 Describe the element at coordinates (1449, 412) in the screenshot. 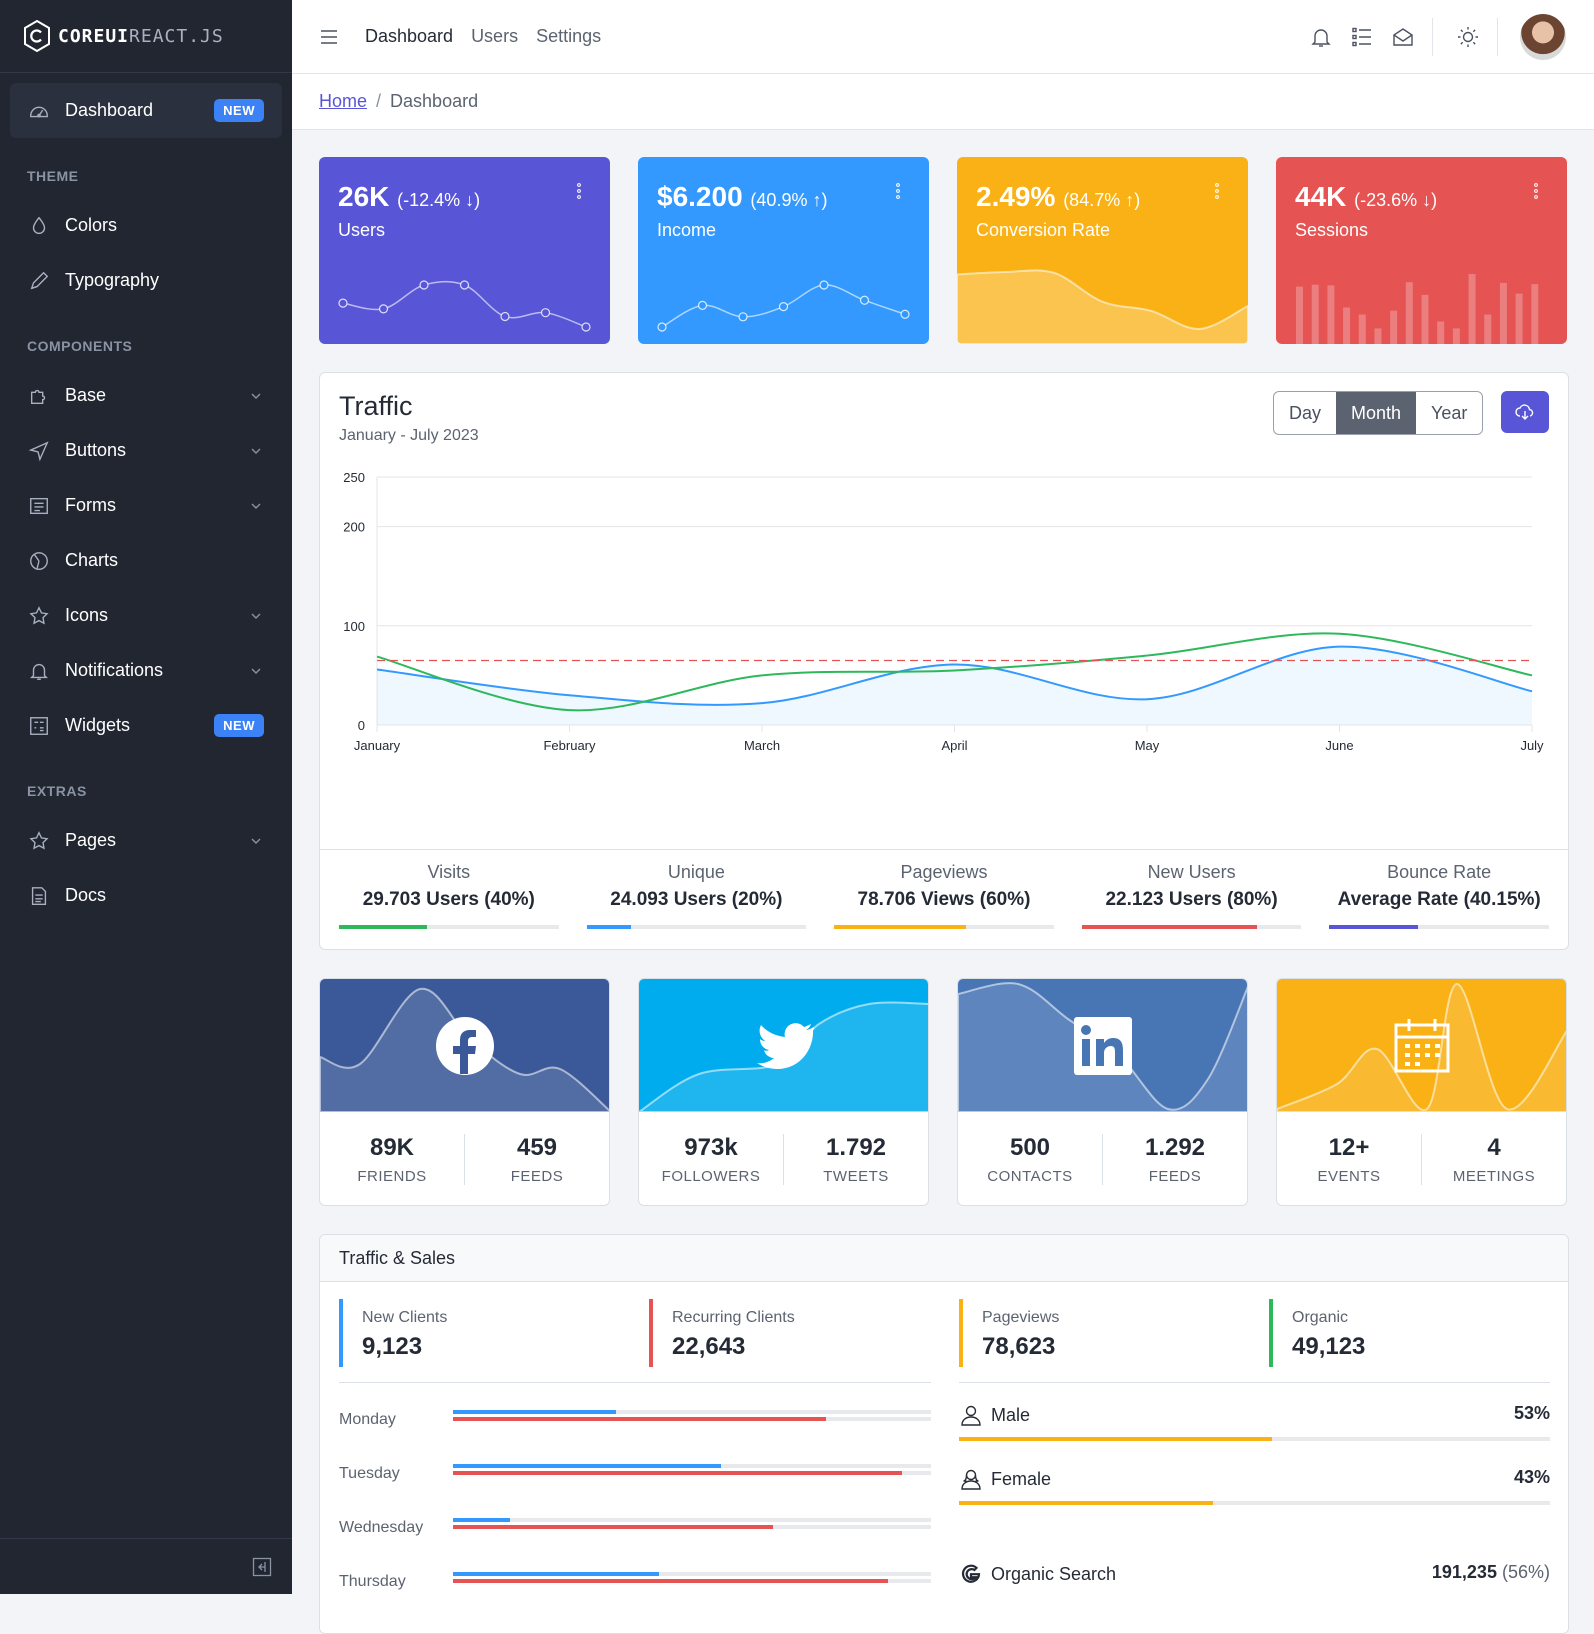

I see `range-year-button: Year` at that location.